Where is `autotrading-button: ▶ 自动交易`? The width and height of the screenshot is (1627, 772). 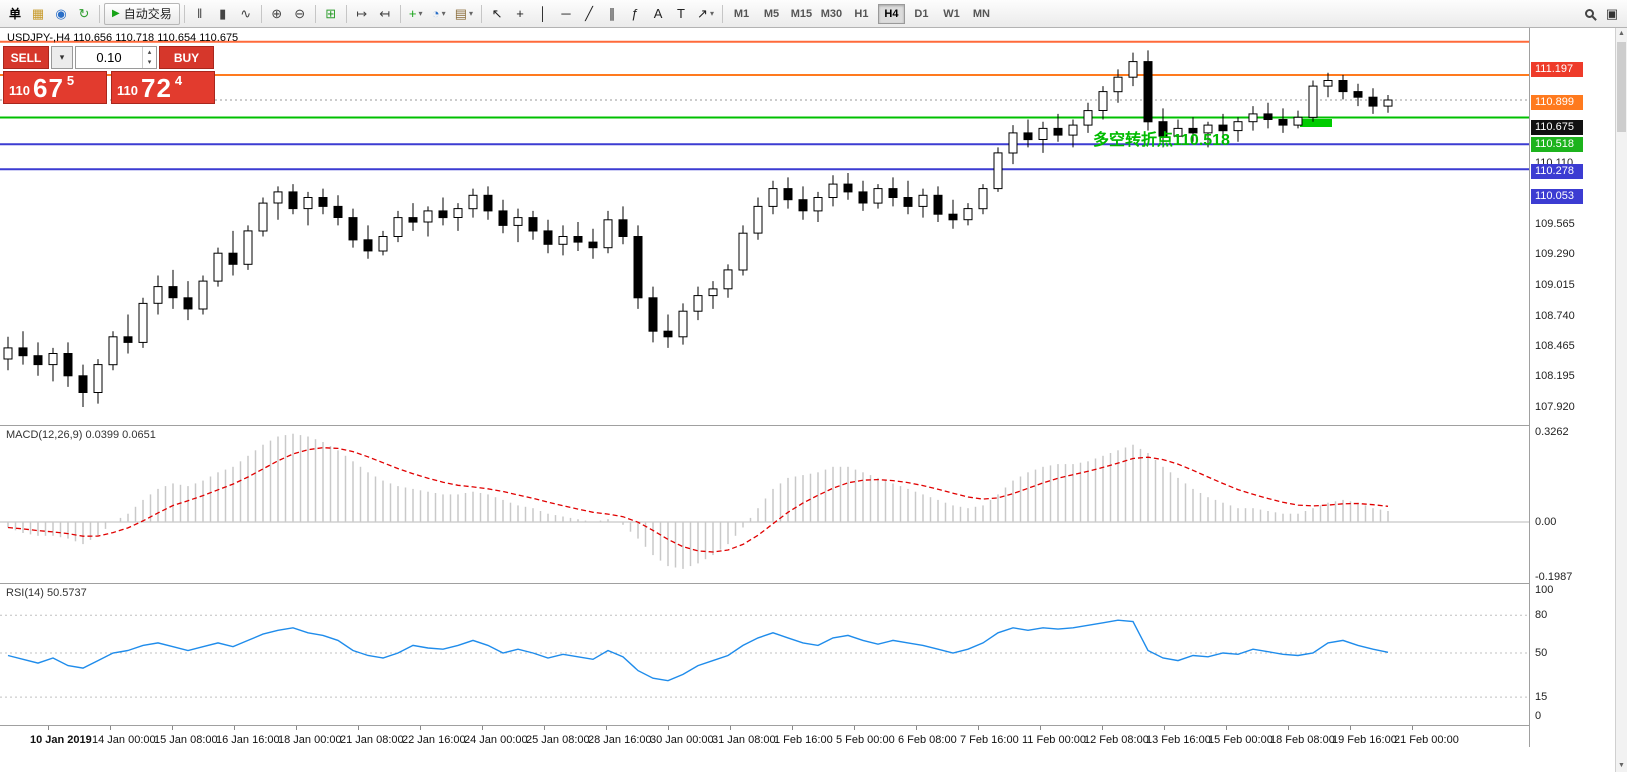
autotrading-button: ▶ 自动交易 is located at coordinates (142, 13).